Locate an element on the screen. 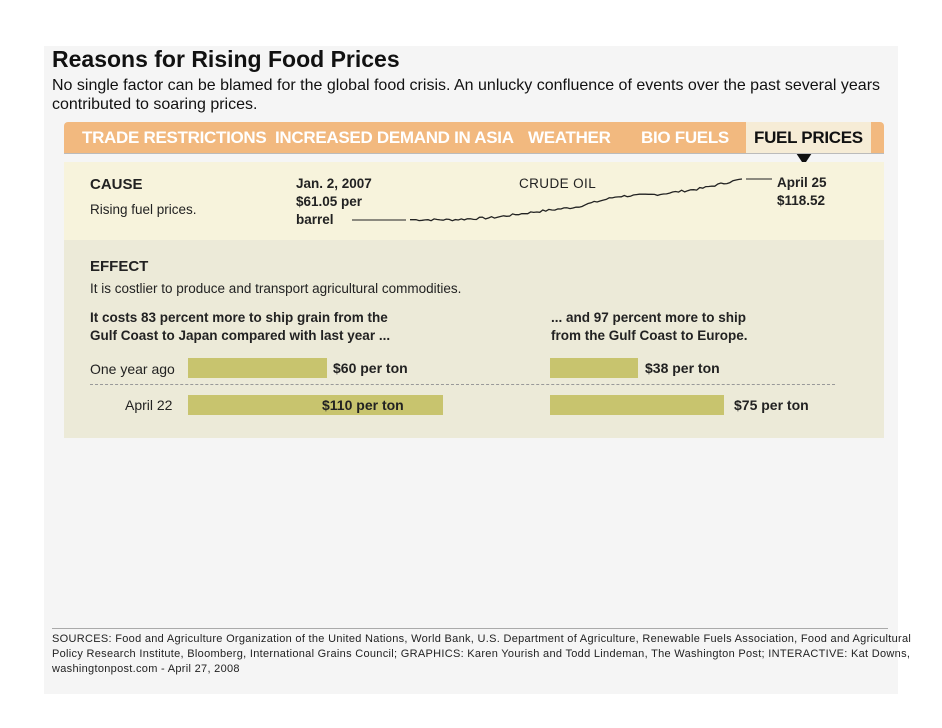 This screenshot has height=728, width=942. japan-bar-label-april-22: $110 per ton is located at coordinates (363, 405).